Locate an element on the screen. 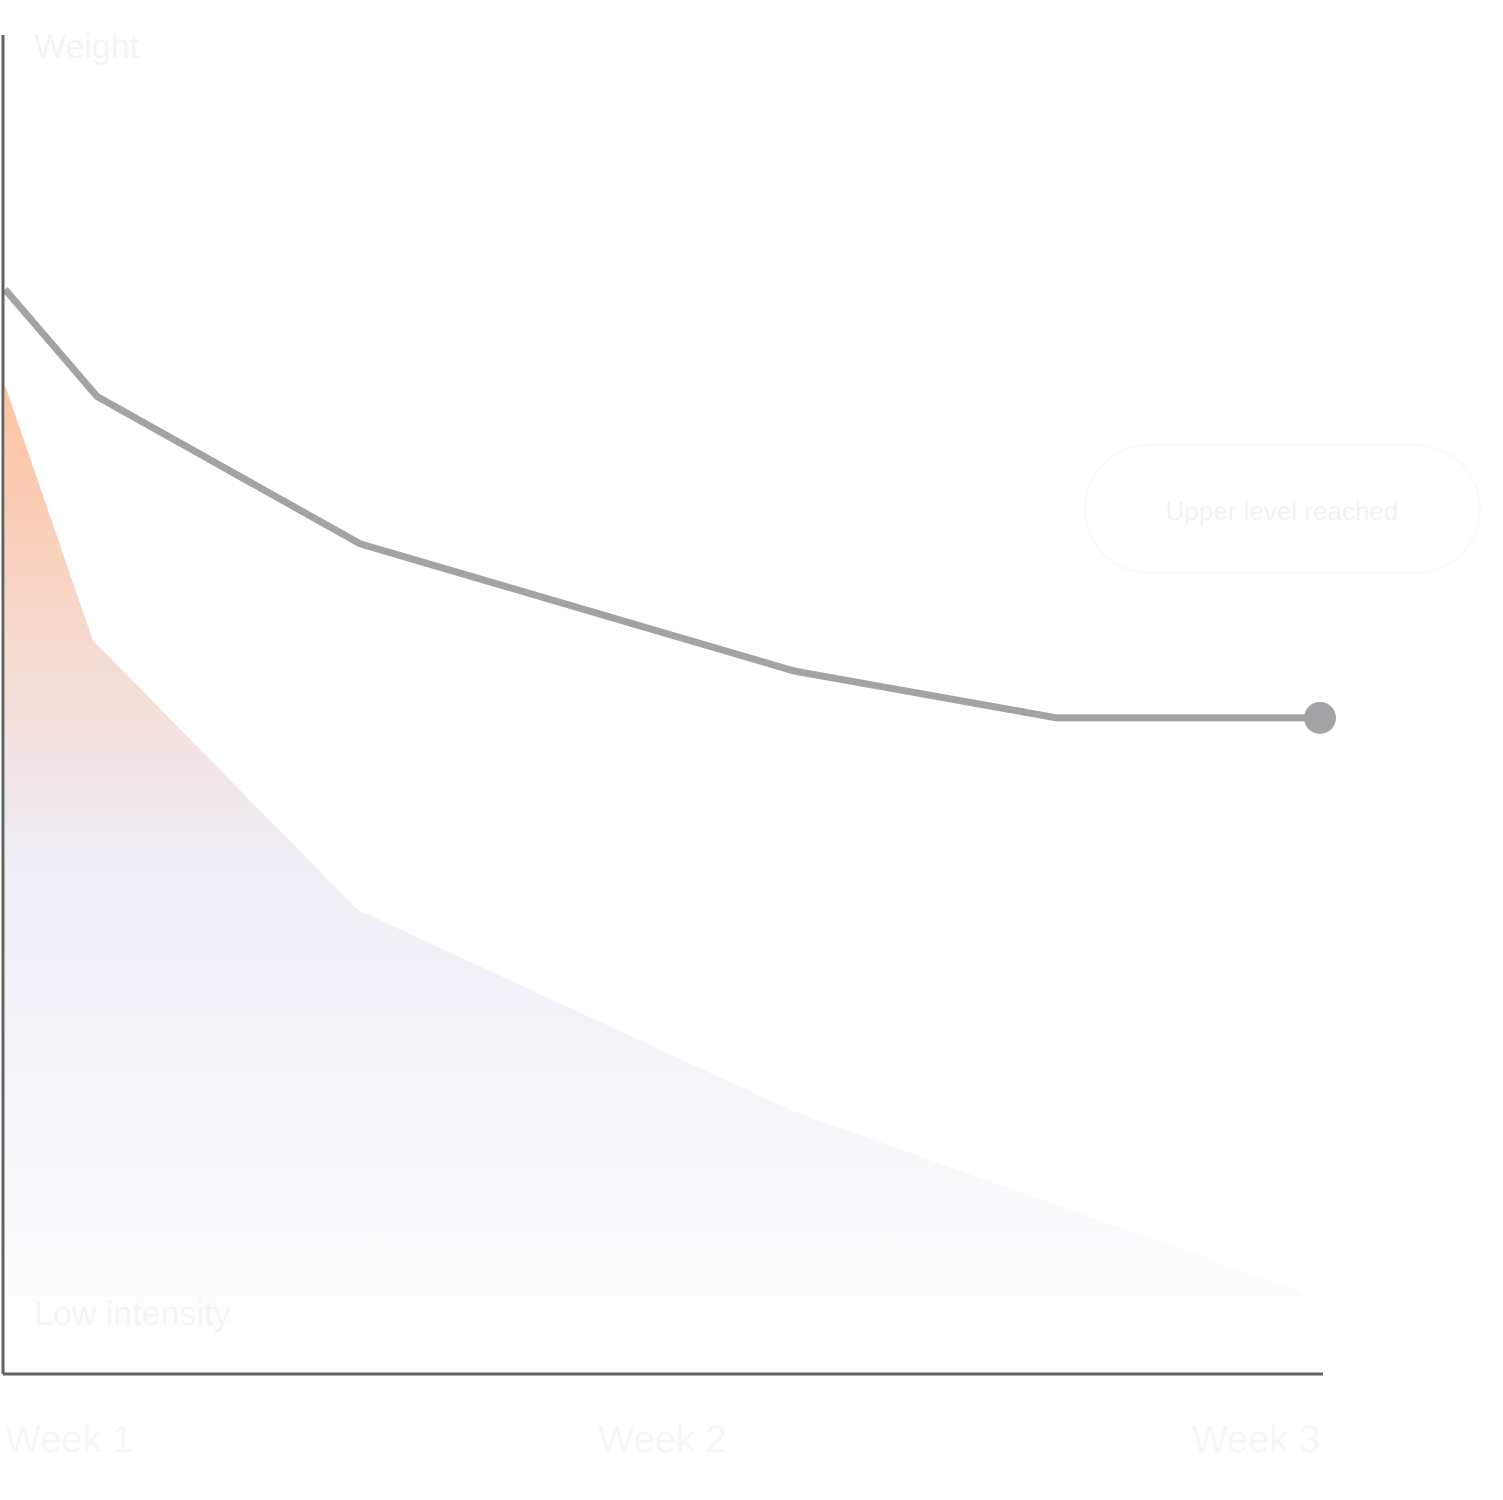 Image resolution: width=1503 pixels, height=1500 pixels. big-annotation-text: vgy is located at coordinates (1299, 833).